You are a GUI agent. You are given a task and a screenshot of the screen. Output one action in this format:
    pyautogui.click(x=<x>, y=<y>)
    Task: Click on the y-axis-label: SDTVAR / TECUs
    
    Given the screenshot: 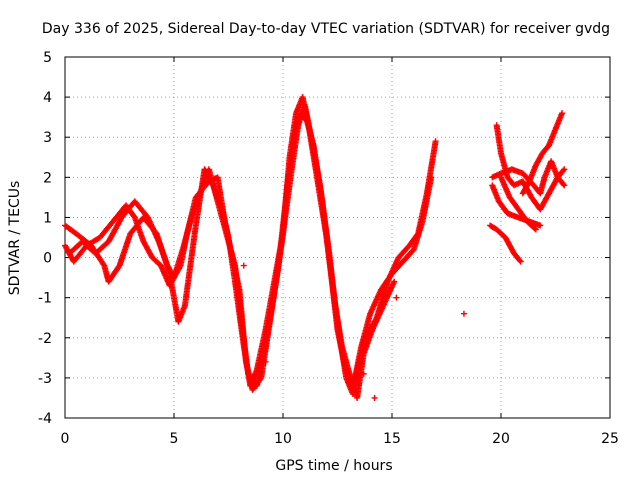 What is the action you would take?
    pyautogui.click(x=15, y=238)
    